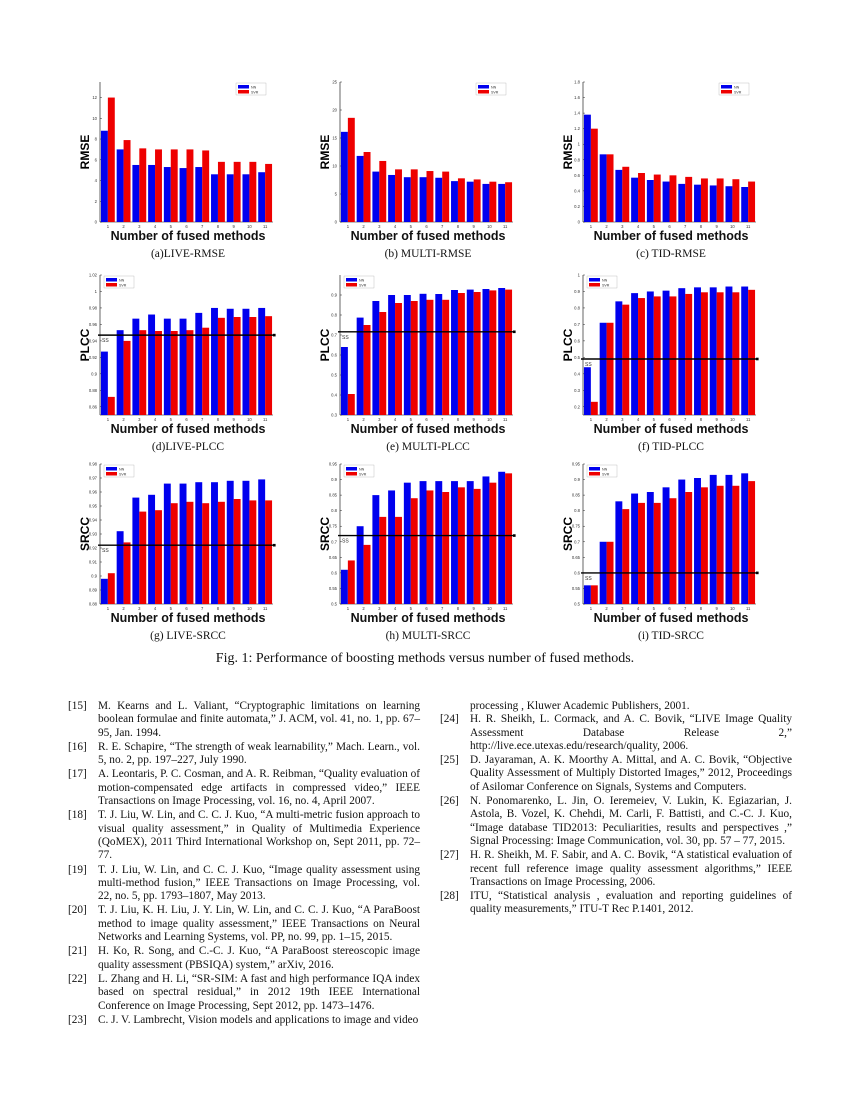  Describe the element at coordinates (577, 190) in the screenshot. I see `y-tick-label: 0.4` at that location.